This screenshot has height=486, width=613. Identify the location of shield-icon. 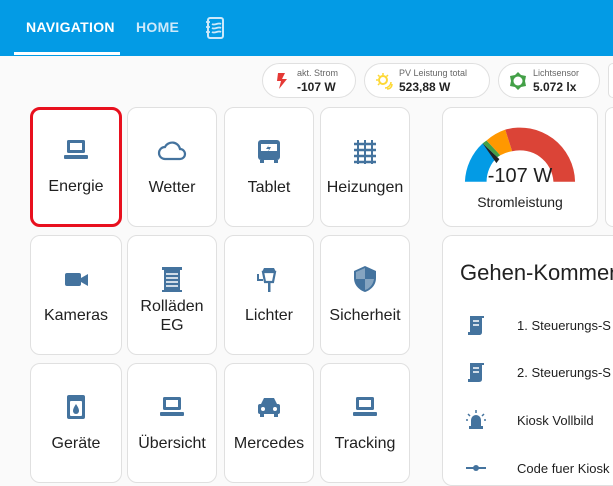
(365, 279).